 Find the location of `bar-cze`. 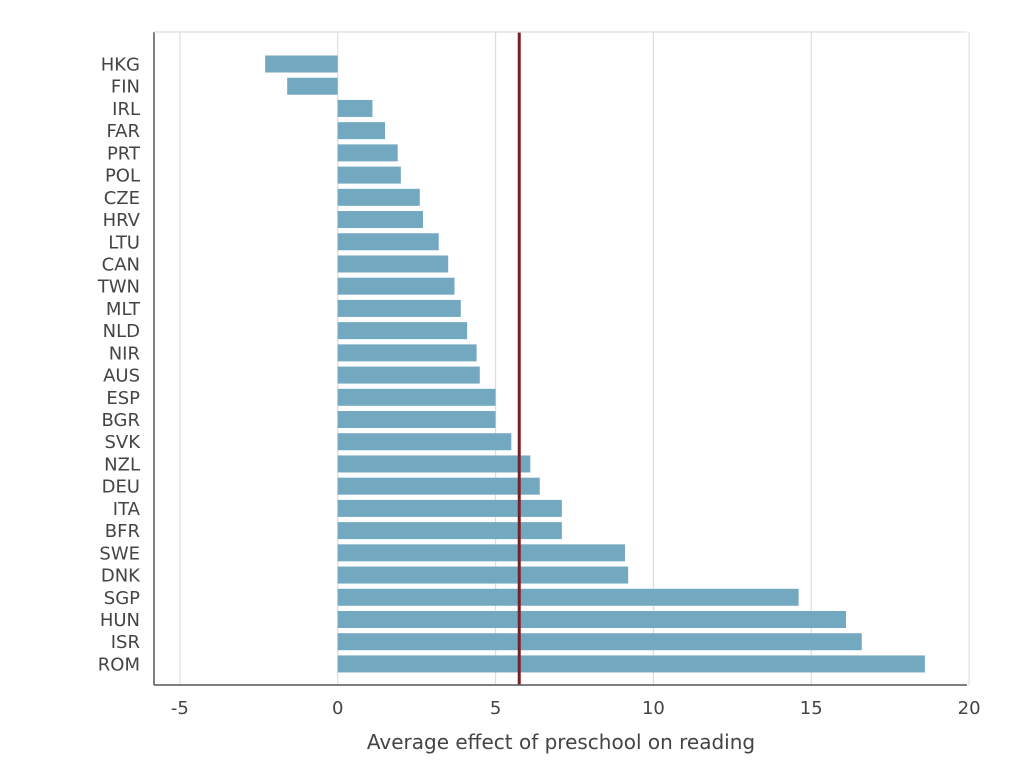

bar-cze is located at coordinates (378, 197).